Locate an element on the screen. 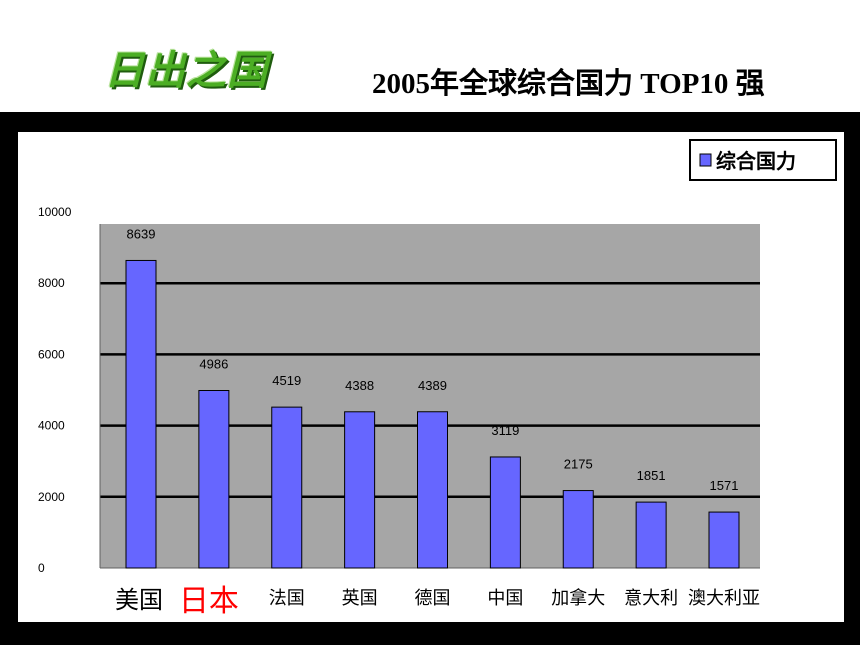  y-tick-label: 10000 is located at coordinates (55, 212).